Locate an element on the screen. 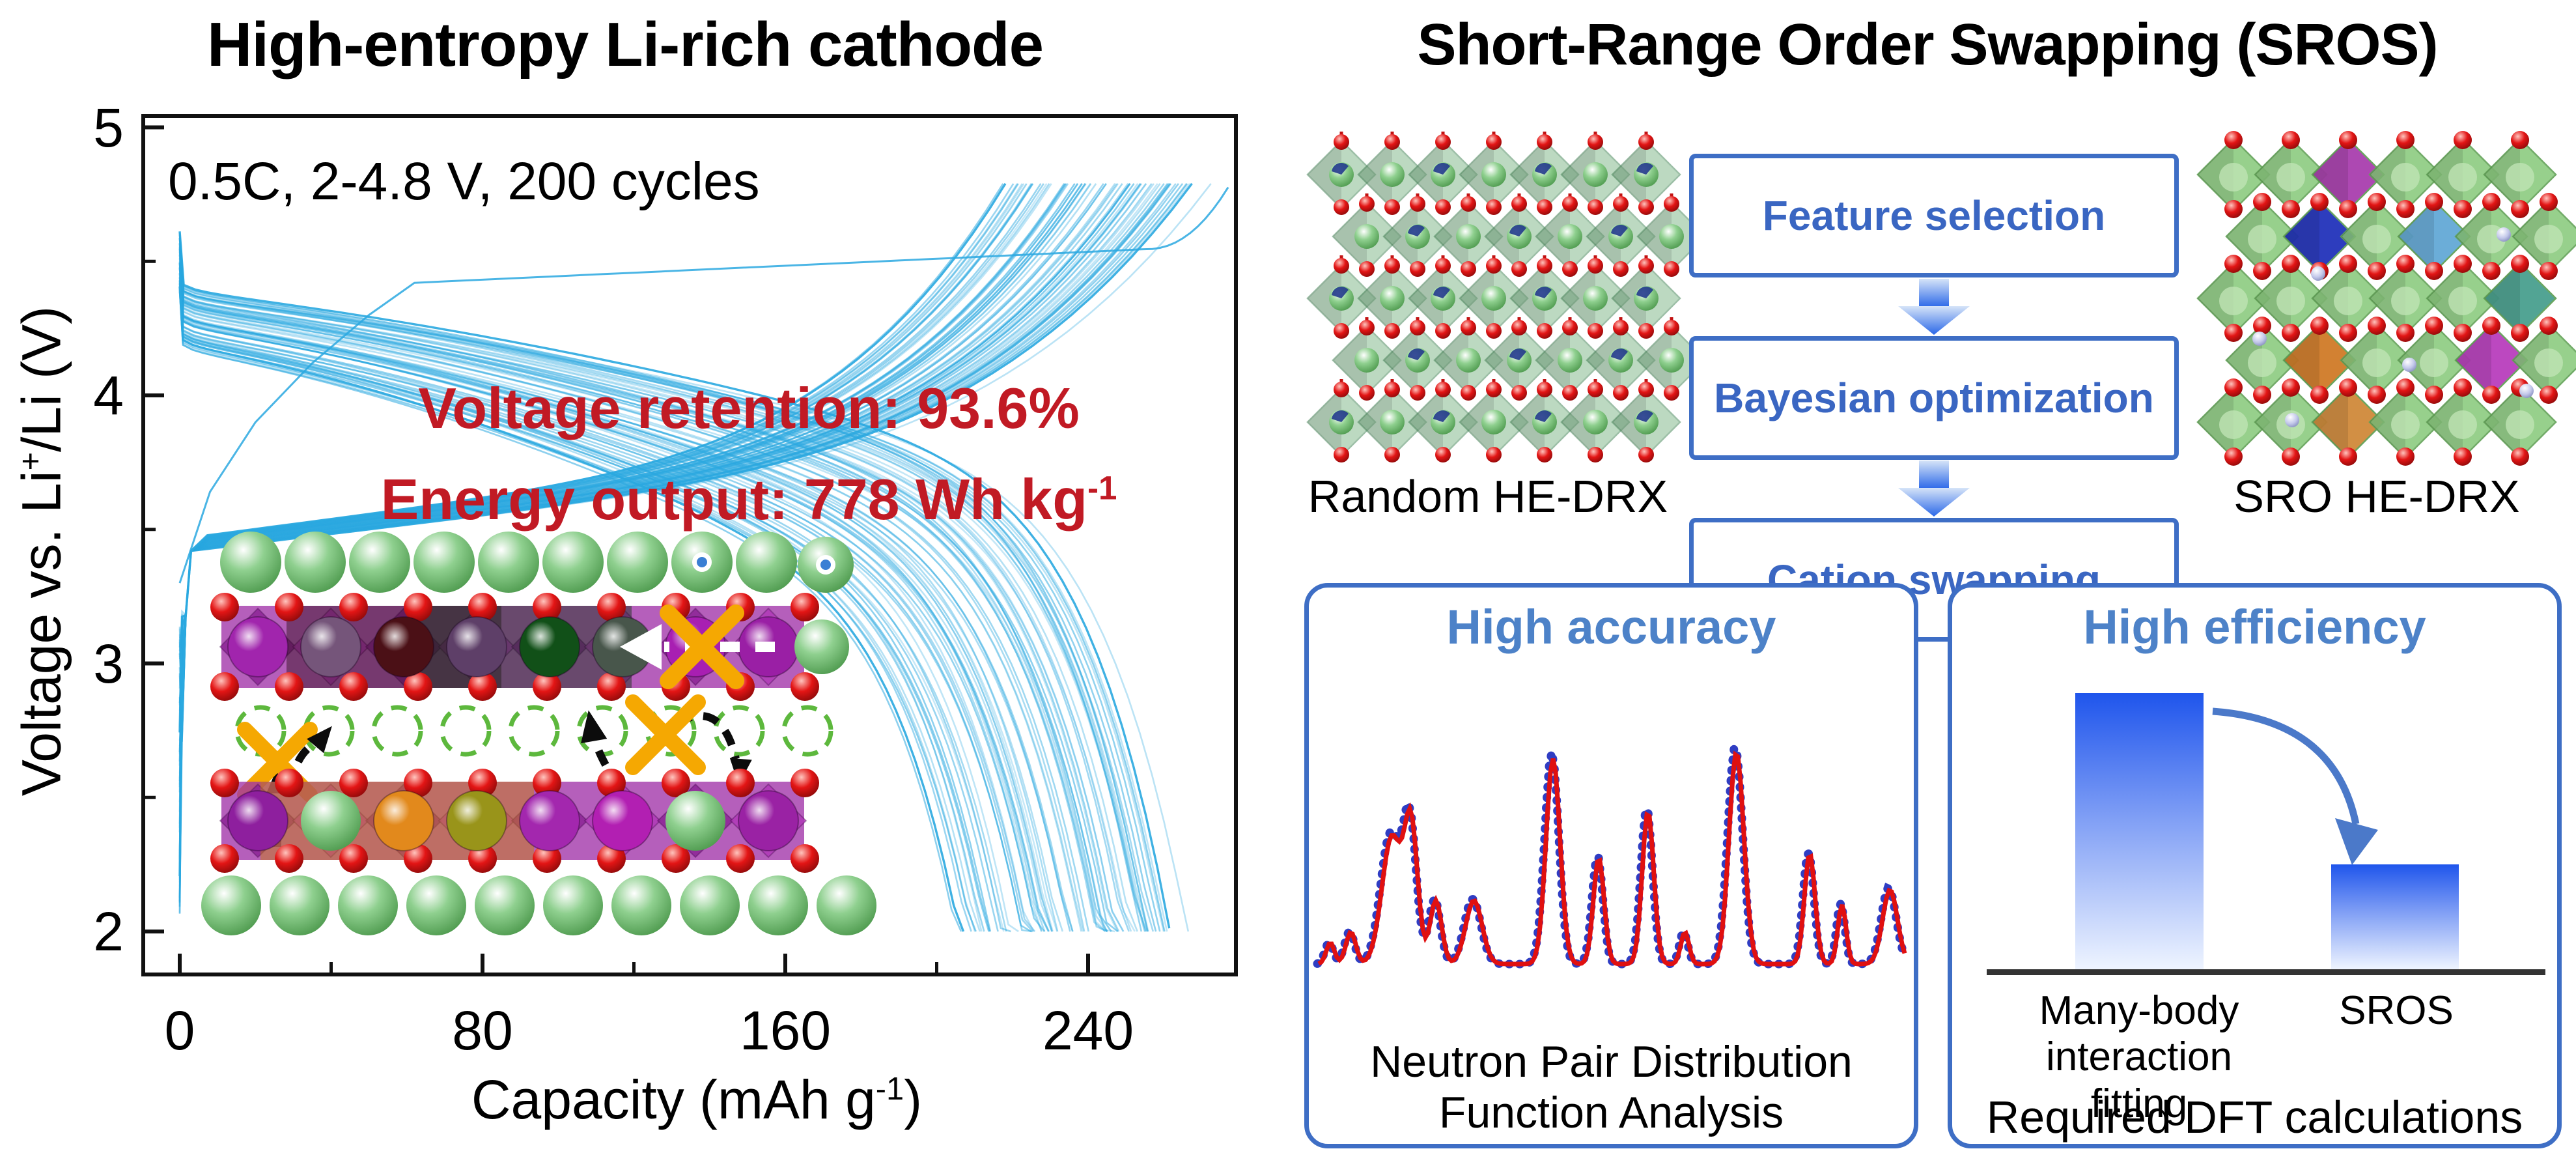 Image resolution: width=2576 pixels, height=1151 pixels. pdf-fit-curve is located at coordinates (1612, 858).